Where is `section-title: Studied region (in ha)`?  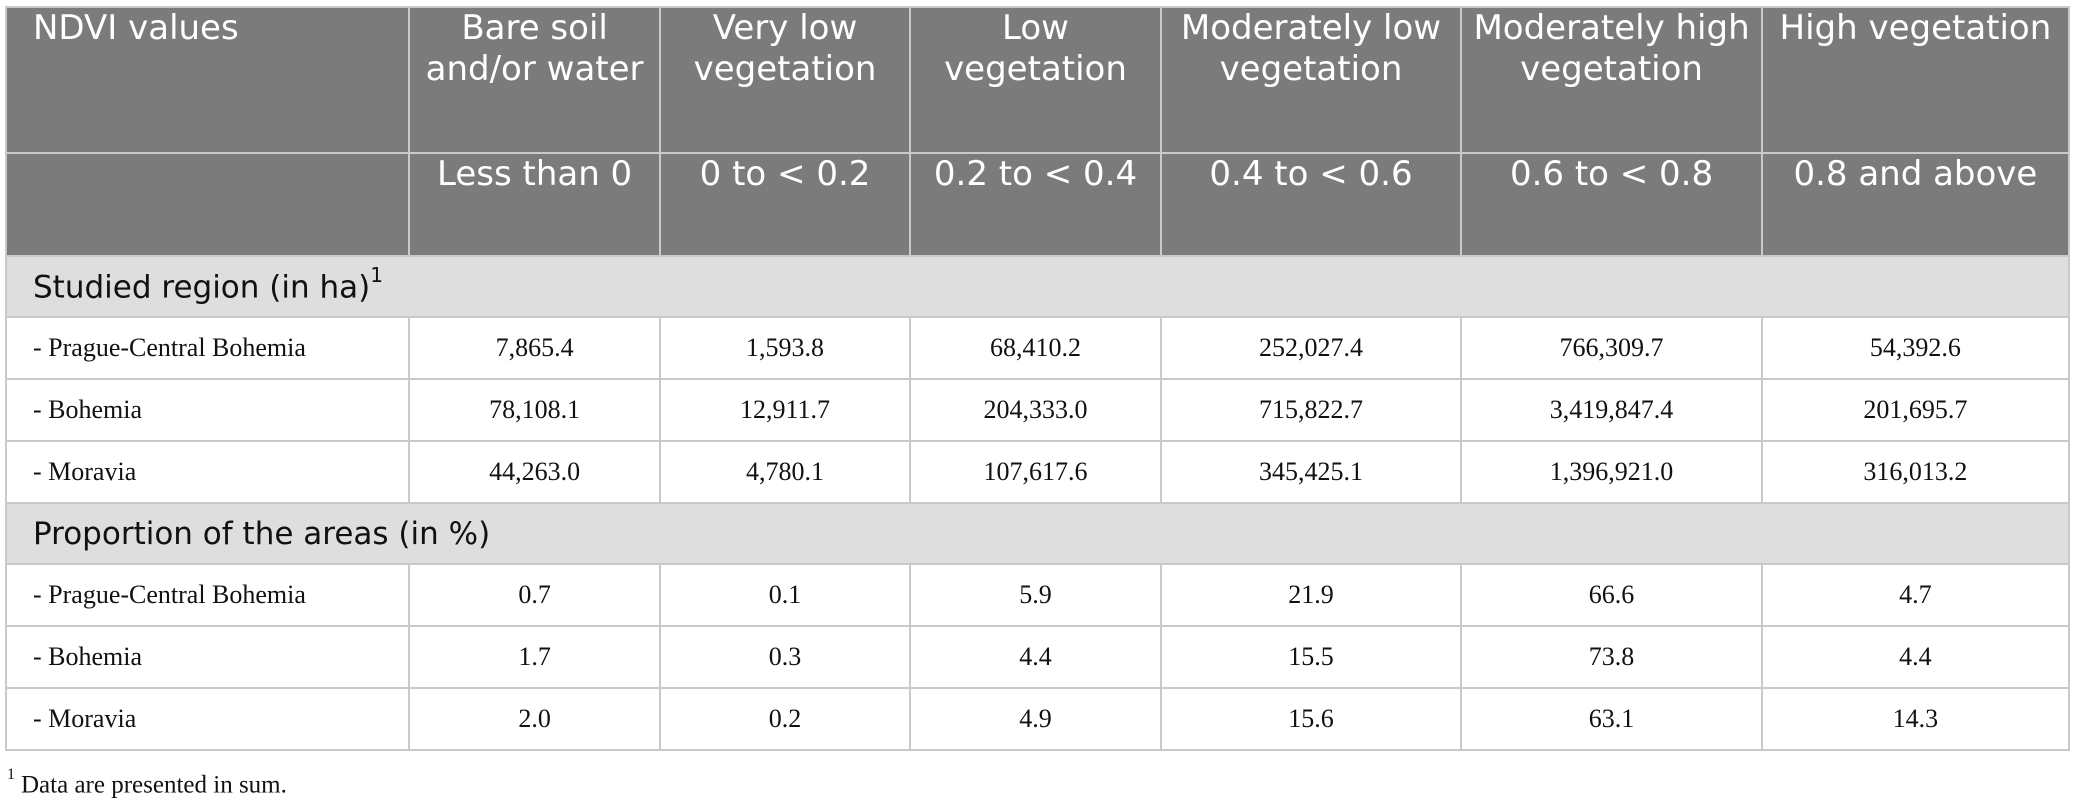
section-title: Studied region (in ha) is located at coordinates (202, 287).